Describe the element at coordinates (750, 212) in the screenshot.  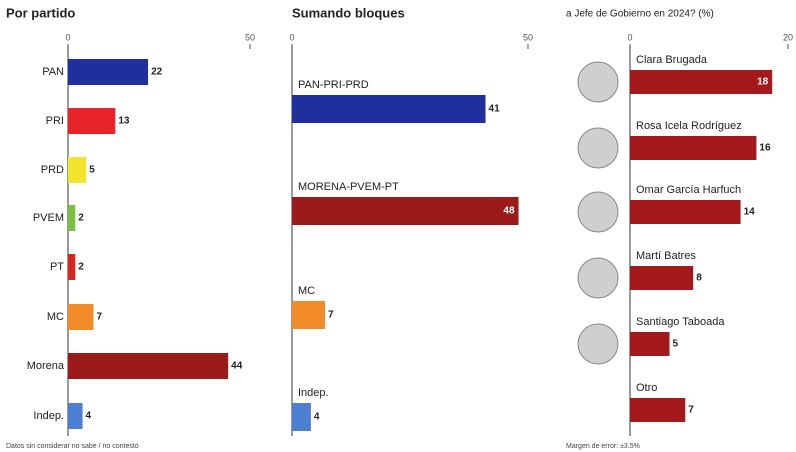
I see `value-label: 14` at that location.